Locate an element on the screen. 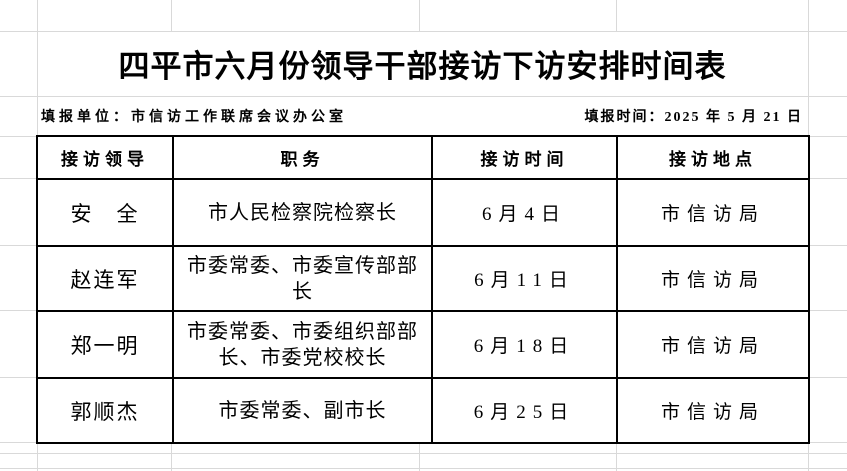 This screenshot has height=471, width=847. header-duty: 职务 is located at coordinates (302, 157).